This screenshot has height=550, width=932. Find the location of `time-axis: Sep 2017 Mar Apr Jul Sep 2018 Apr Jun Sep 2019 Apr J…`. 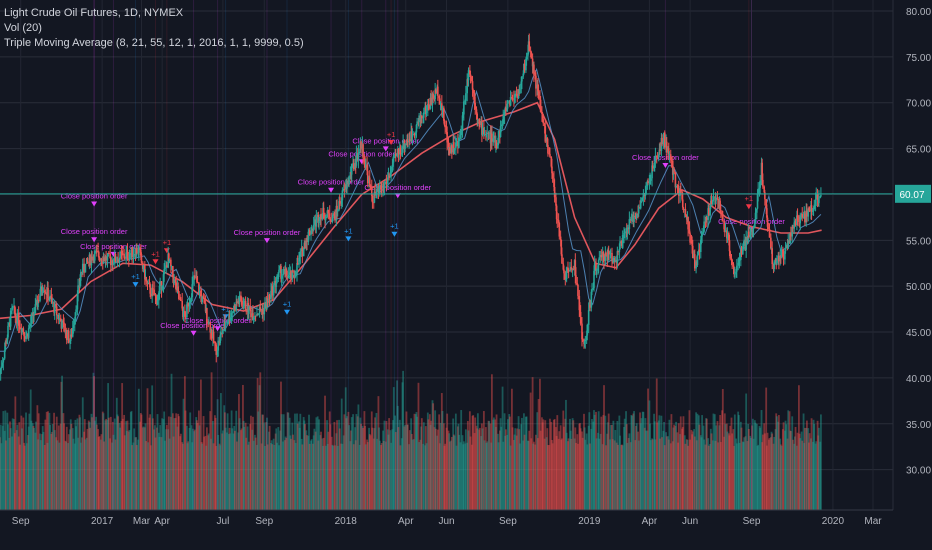

time-axis: Sep 2017 Mar Apr Jul Sep 2018 Apr Jun Sep 2019 Apr J… is located at coordinates (466, 529).